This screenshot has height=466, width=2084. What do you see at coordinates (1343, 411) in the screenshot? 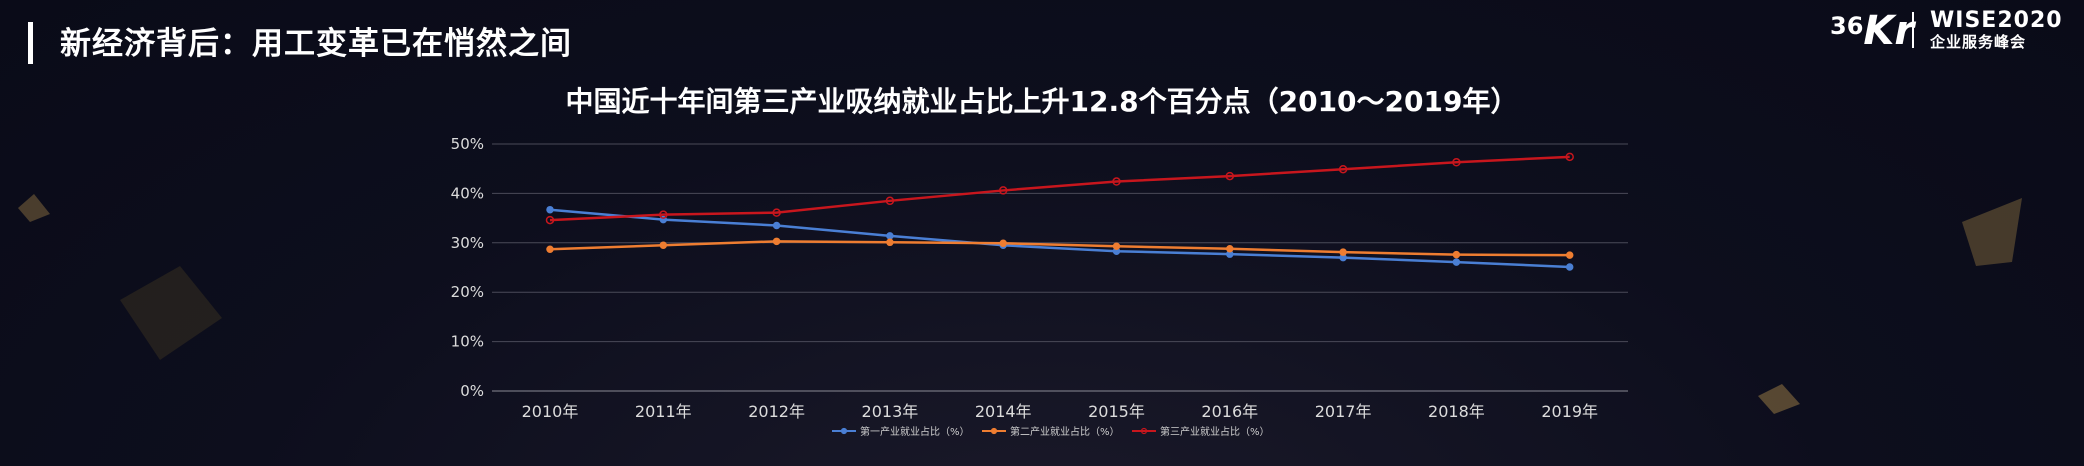
I see `x-tick-label: 2017年` at bounding box center [1343, 411].